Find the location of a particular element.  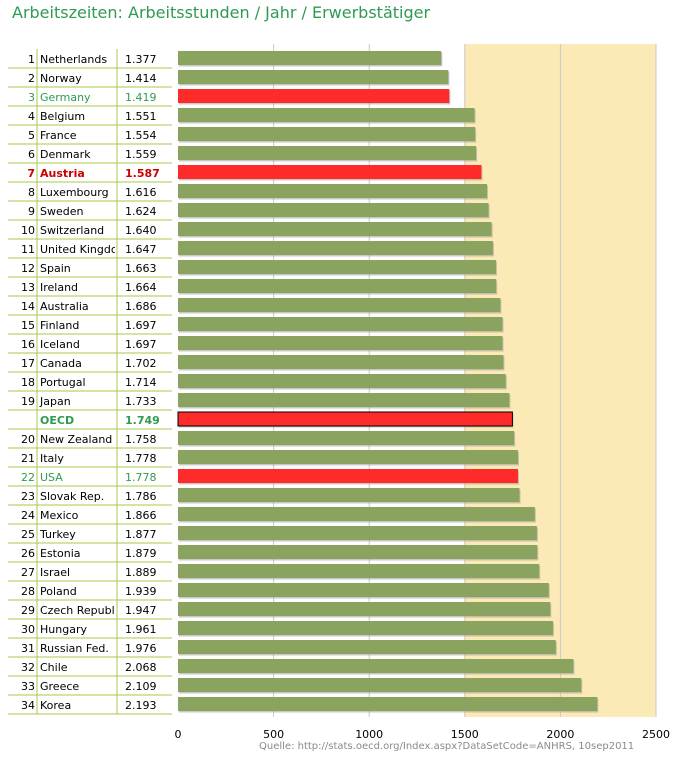

rank-label: 11 is located at coordinates (28, 249).